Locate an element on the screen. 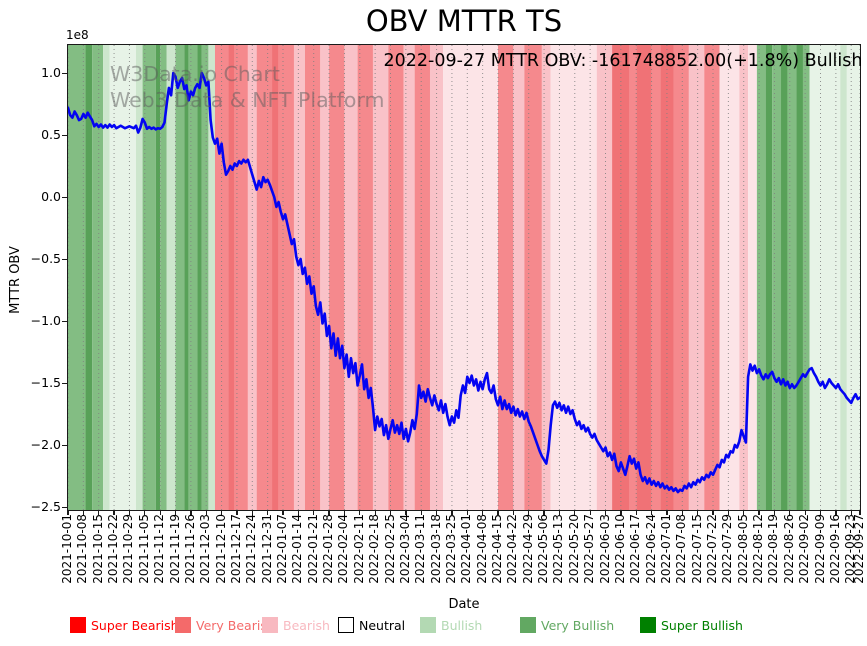  y-axis-offset-label: 1e8 is located at coordinates (77, 35).